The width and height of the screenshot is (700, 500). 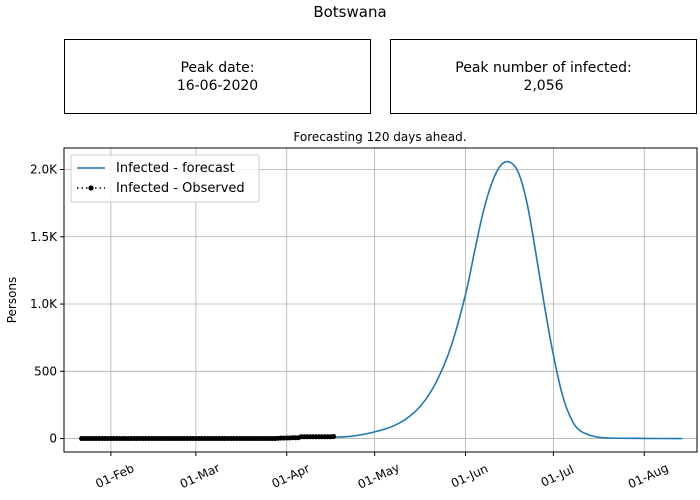 I want to click on x-tick-label: 01-Apr, so click(x=291, y=476).